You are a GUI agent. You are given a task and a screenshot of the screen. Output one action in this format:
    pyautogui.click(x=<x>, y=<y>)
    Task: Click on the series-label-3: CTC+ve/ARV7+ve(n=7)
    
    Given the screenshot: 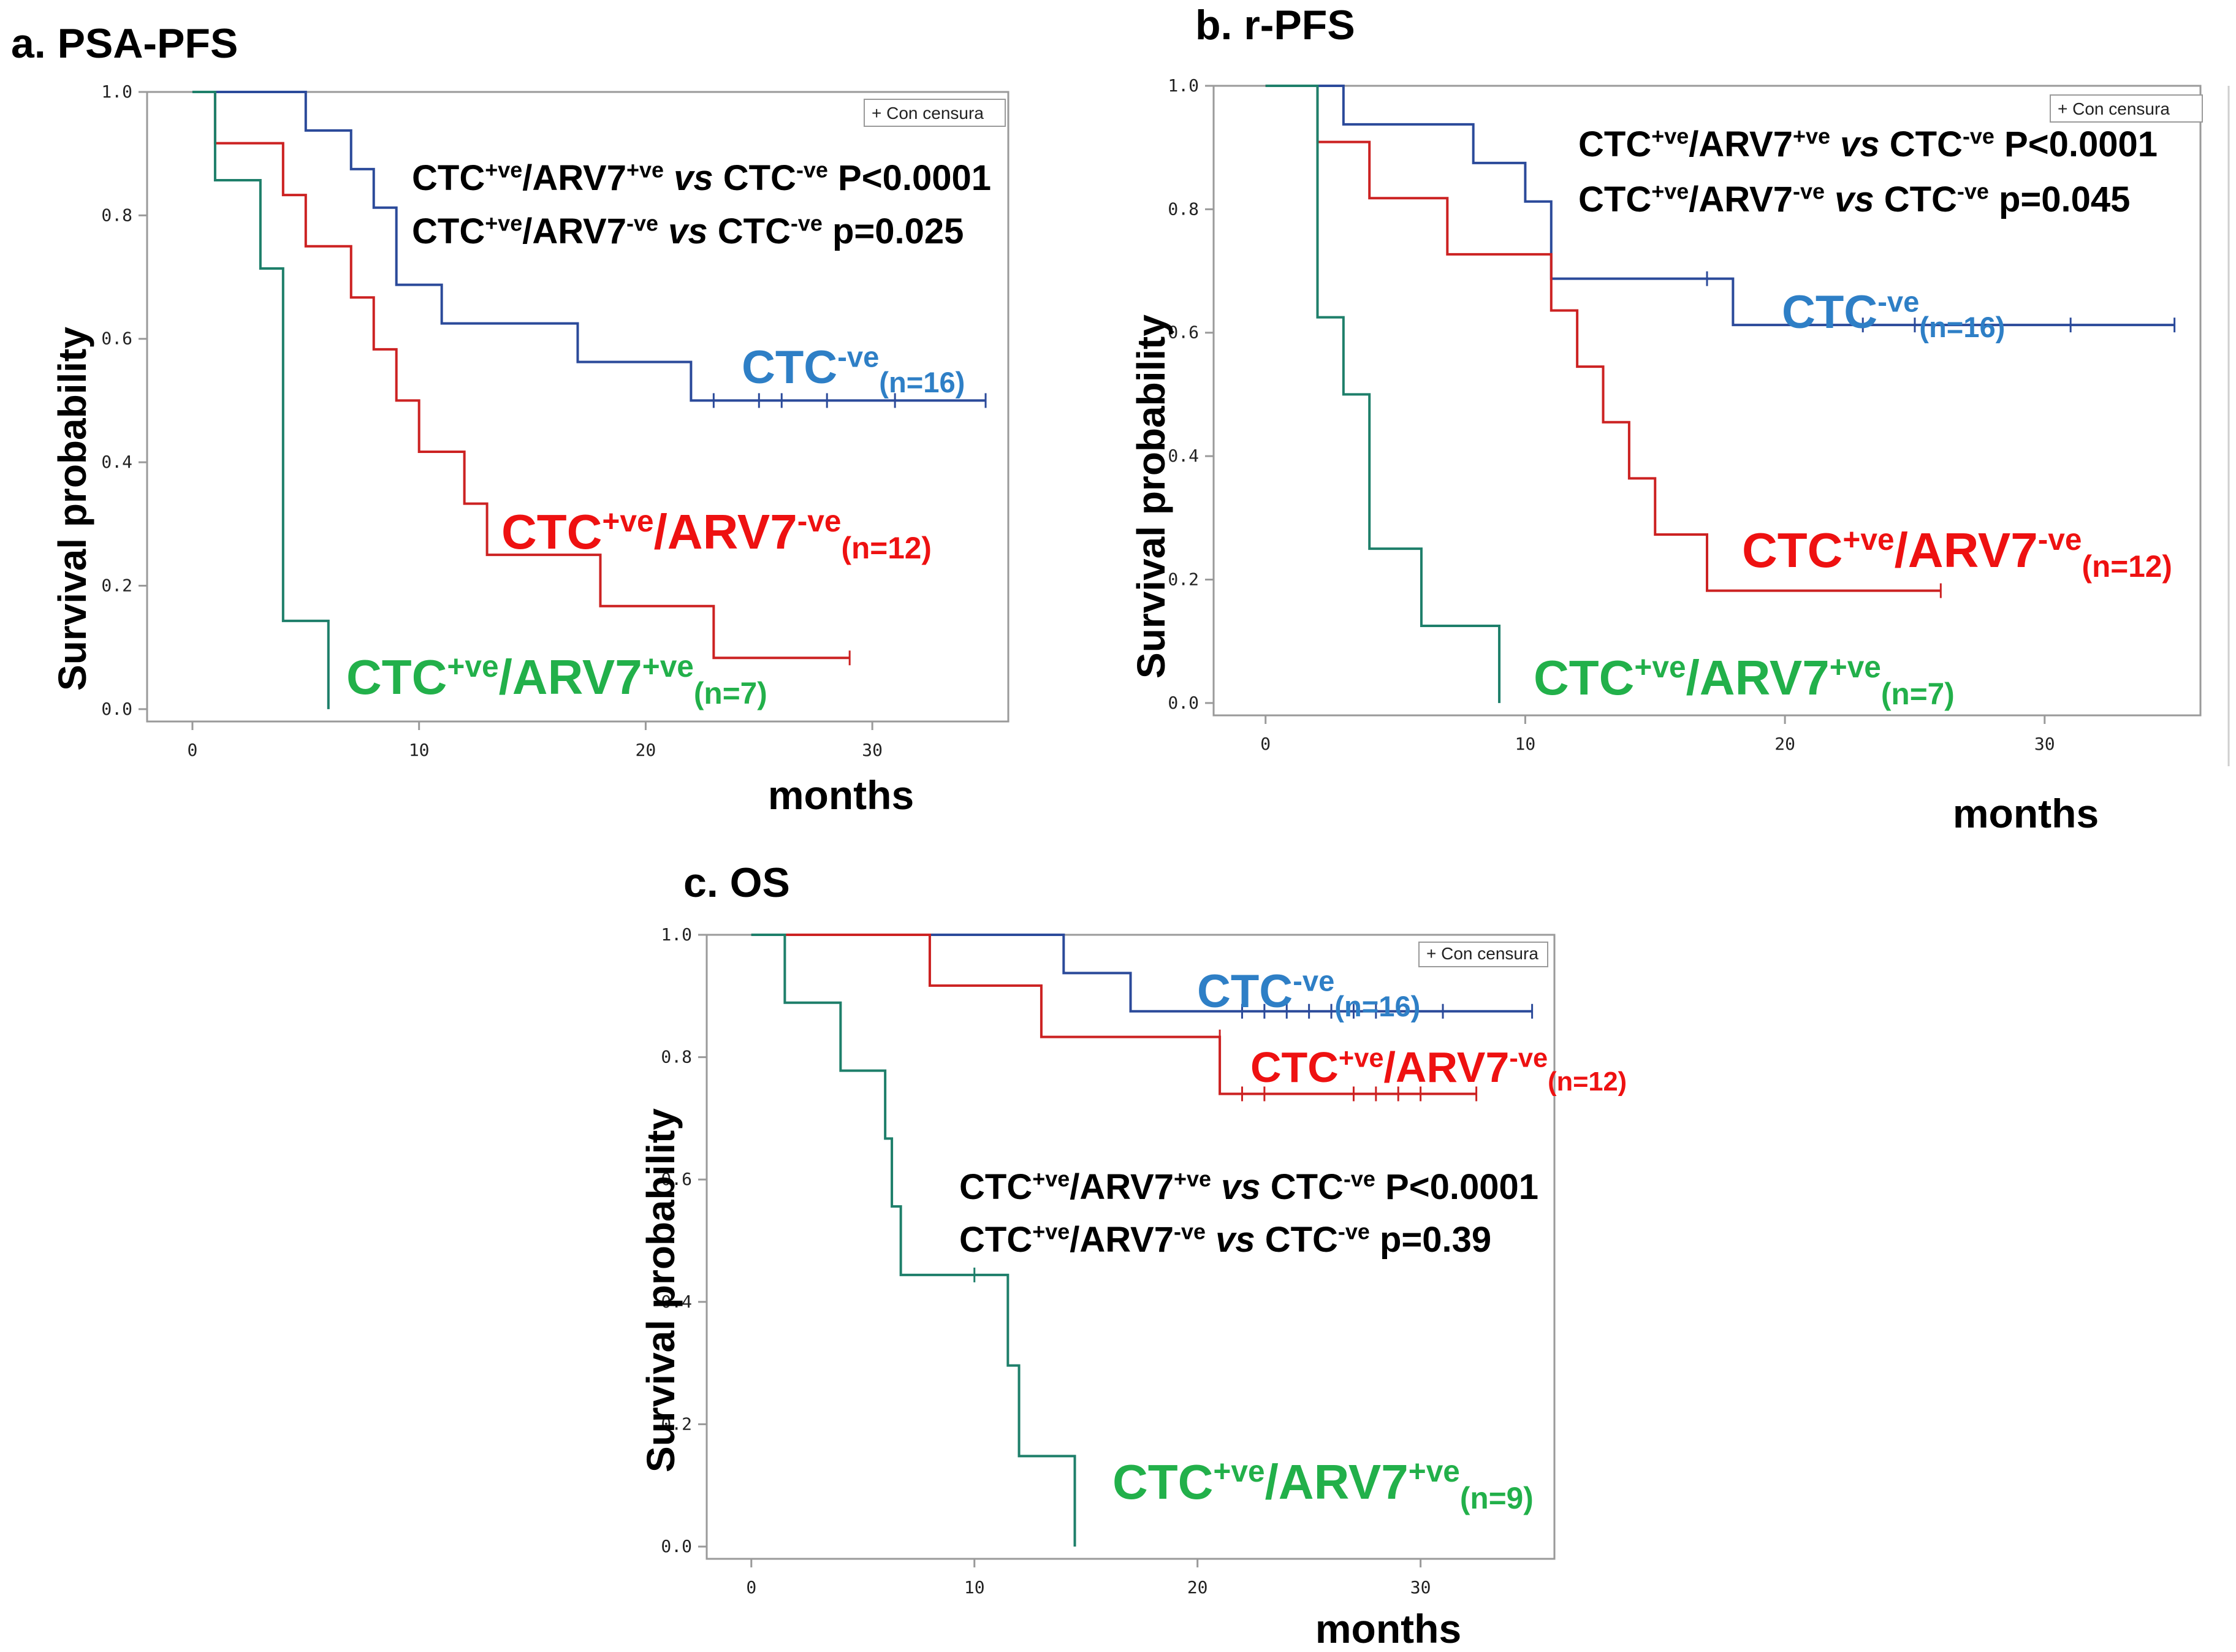 What is the action you would take?
    pyautogui.click(x=556, y=679)
    